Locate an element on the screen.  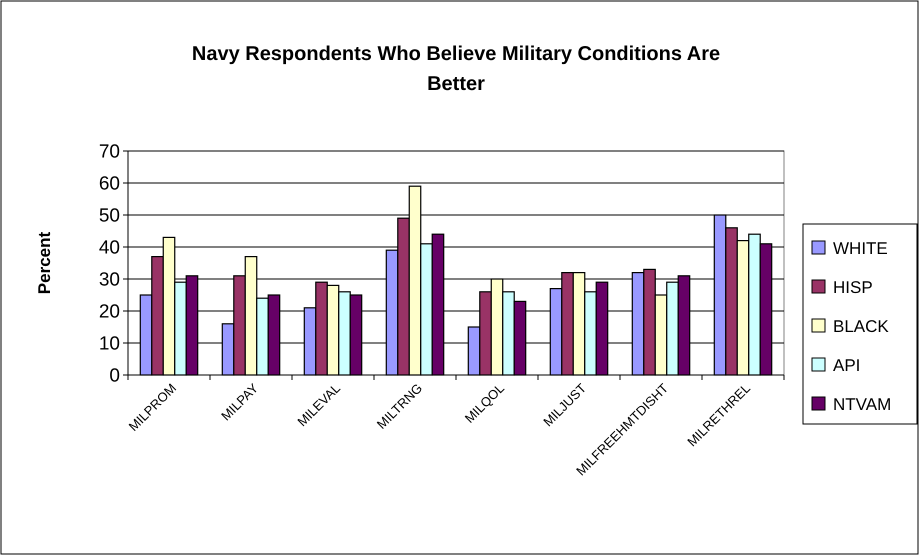
legend-label: API is located at coordinates (846, 365).